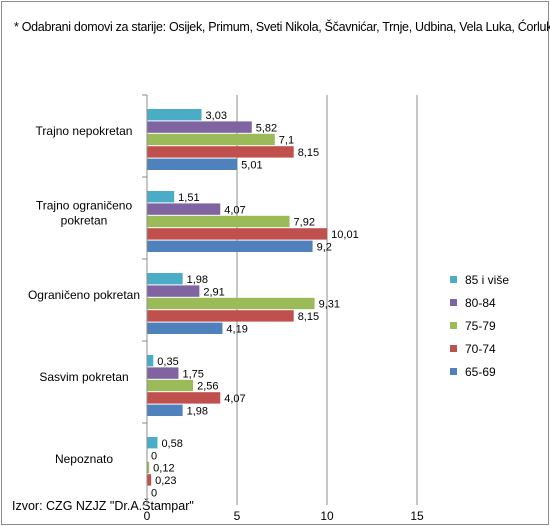  What do you see at coordinates (236, 330) in the screenshot?
I see `data-label: 4,19` at bounding box center [236, 330].